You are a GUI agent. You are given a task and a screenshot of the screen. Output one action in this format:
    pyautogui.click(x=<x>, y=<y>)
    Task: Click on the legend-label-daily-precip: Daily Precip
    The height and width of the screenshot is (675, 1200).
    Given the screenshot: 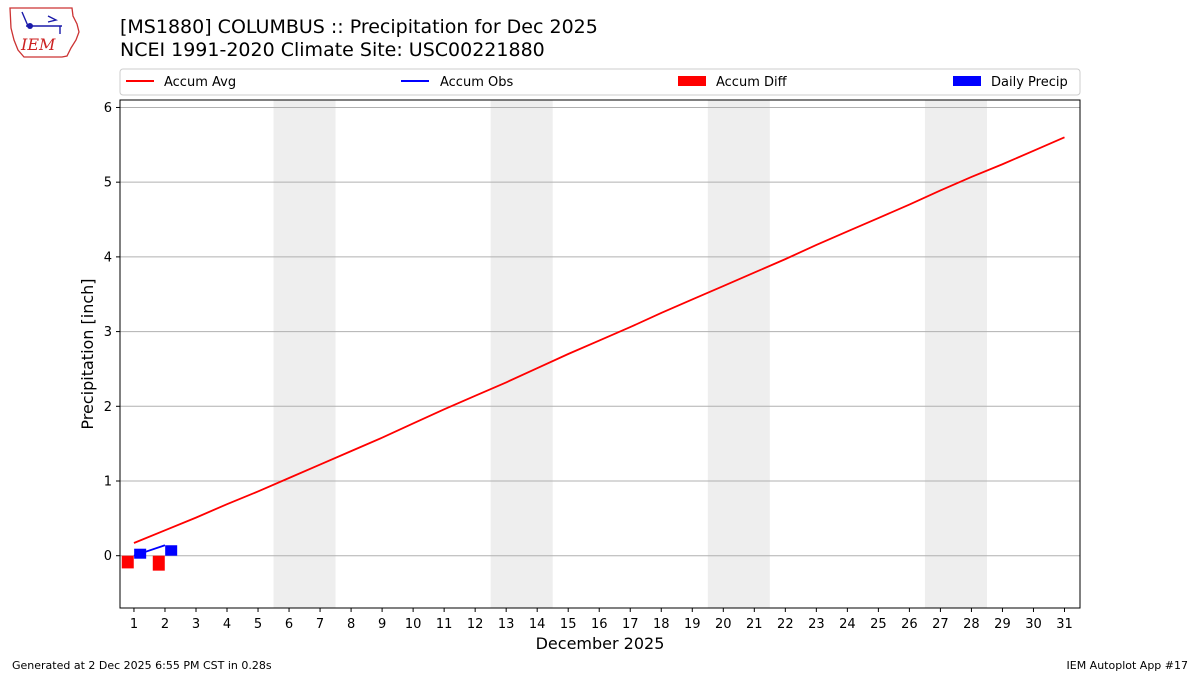 What is the action you would take?
    pyautogui.click(x=1029, y=82)
    